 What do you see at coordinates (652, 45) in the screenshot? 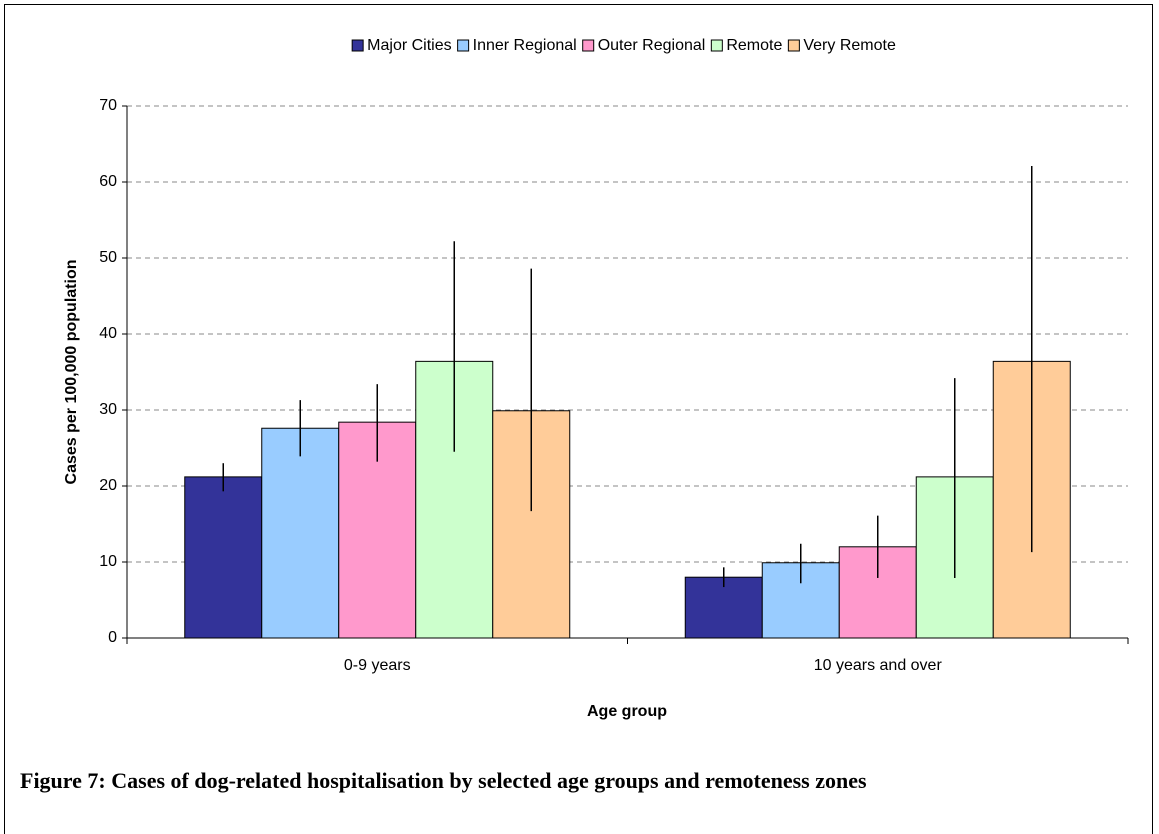
I see `legend-label: Outer Regional` at bounding box center [652, 45].